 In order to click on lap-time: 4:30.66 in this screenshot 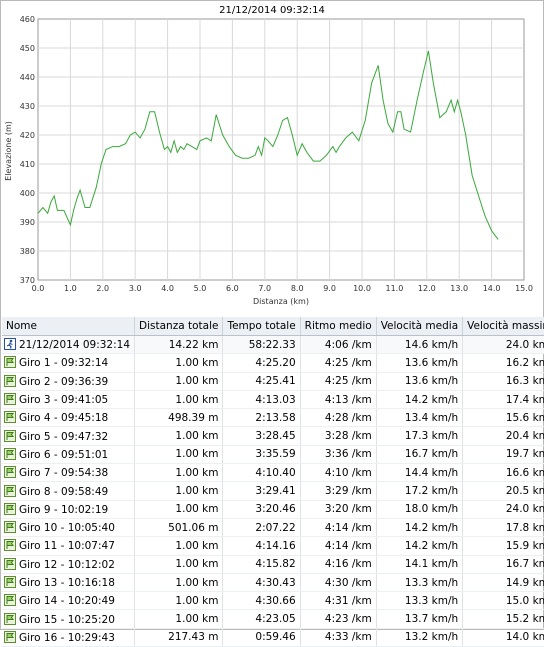, I will do `click(261, 601)`.